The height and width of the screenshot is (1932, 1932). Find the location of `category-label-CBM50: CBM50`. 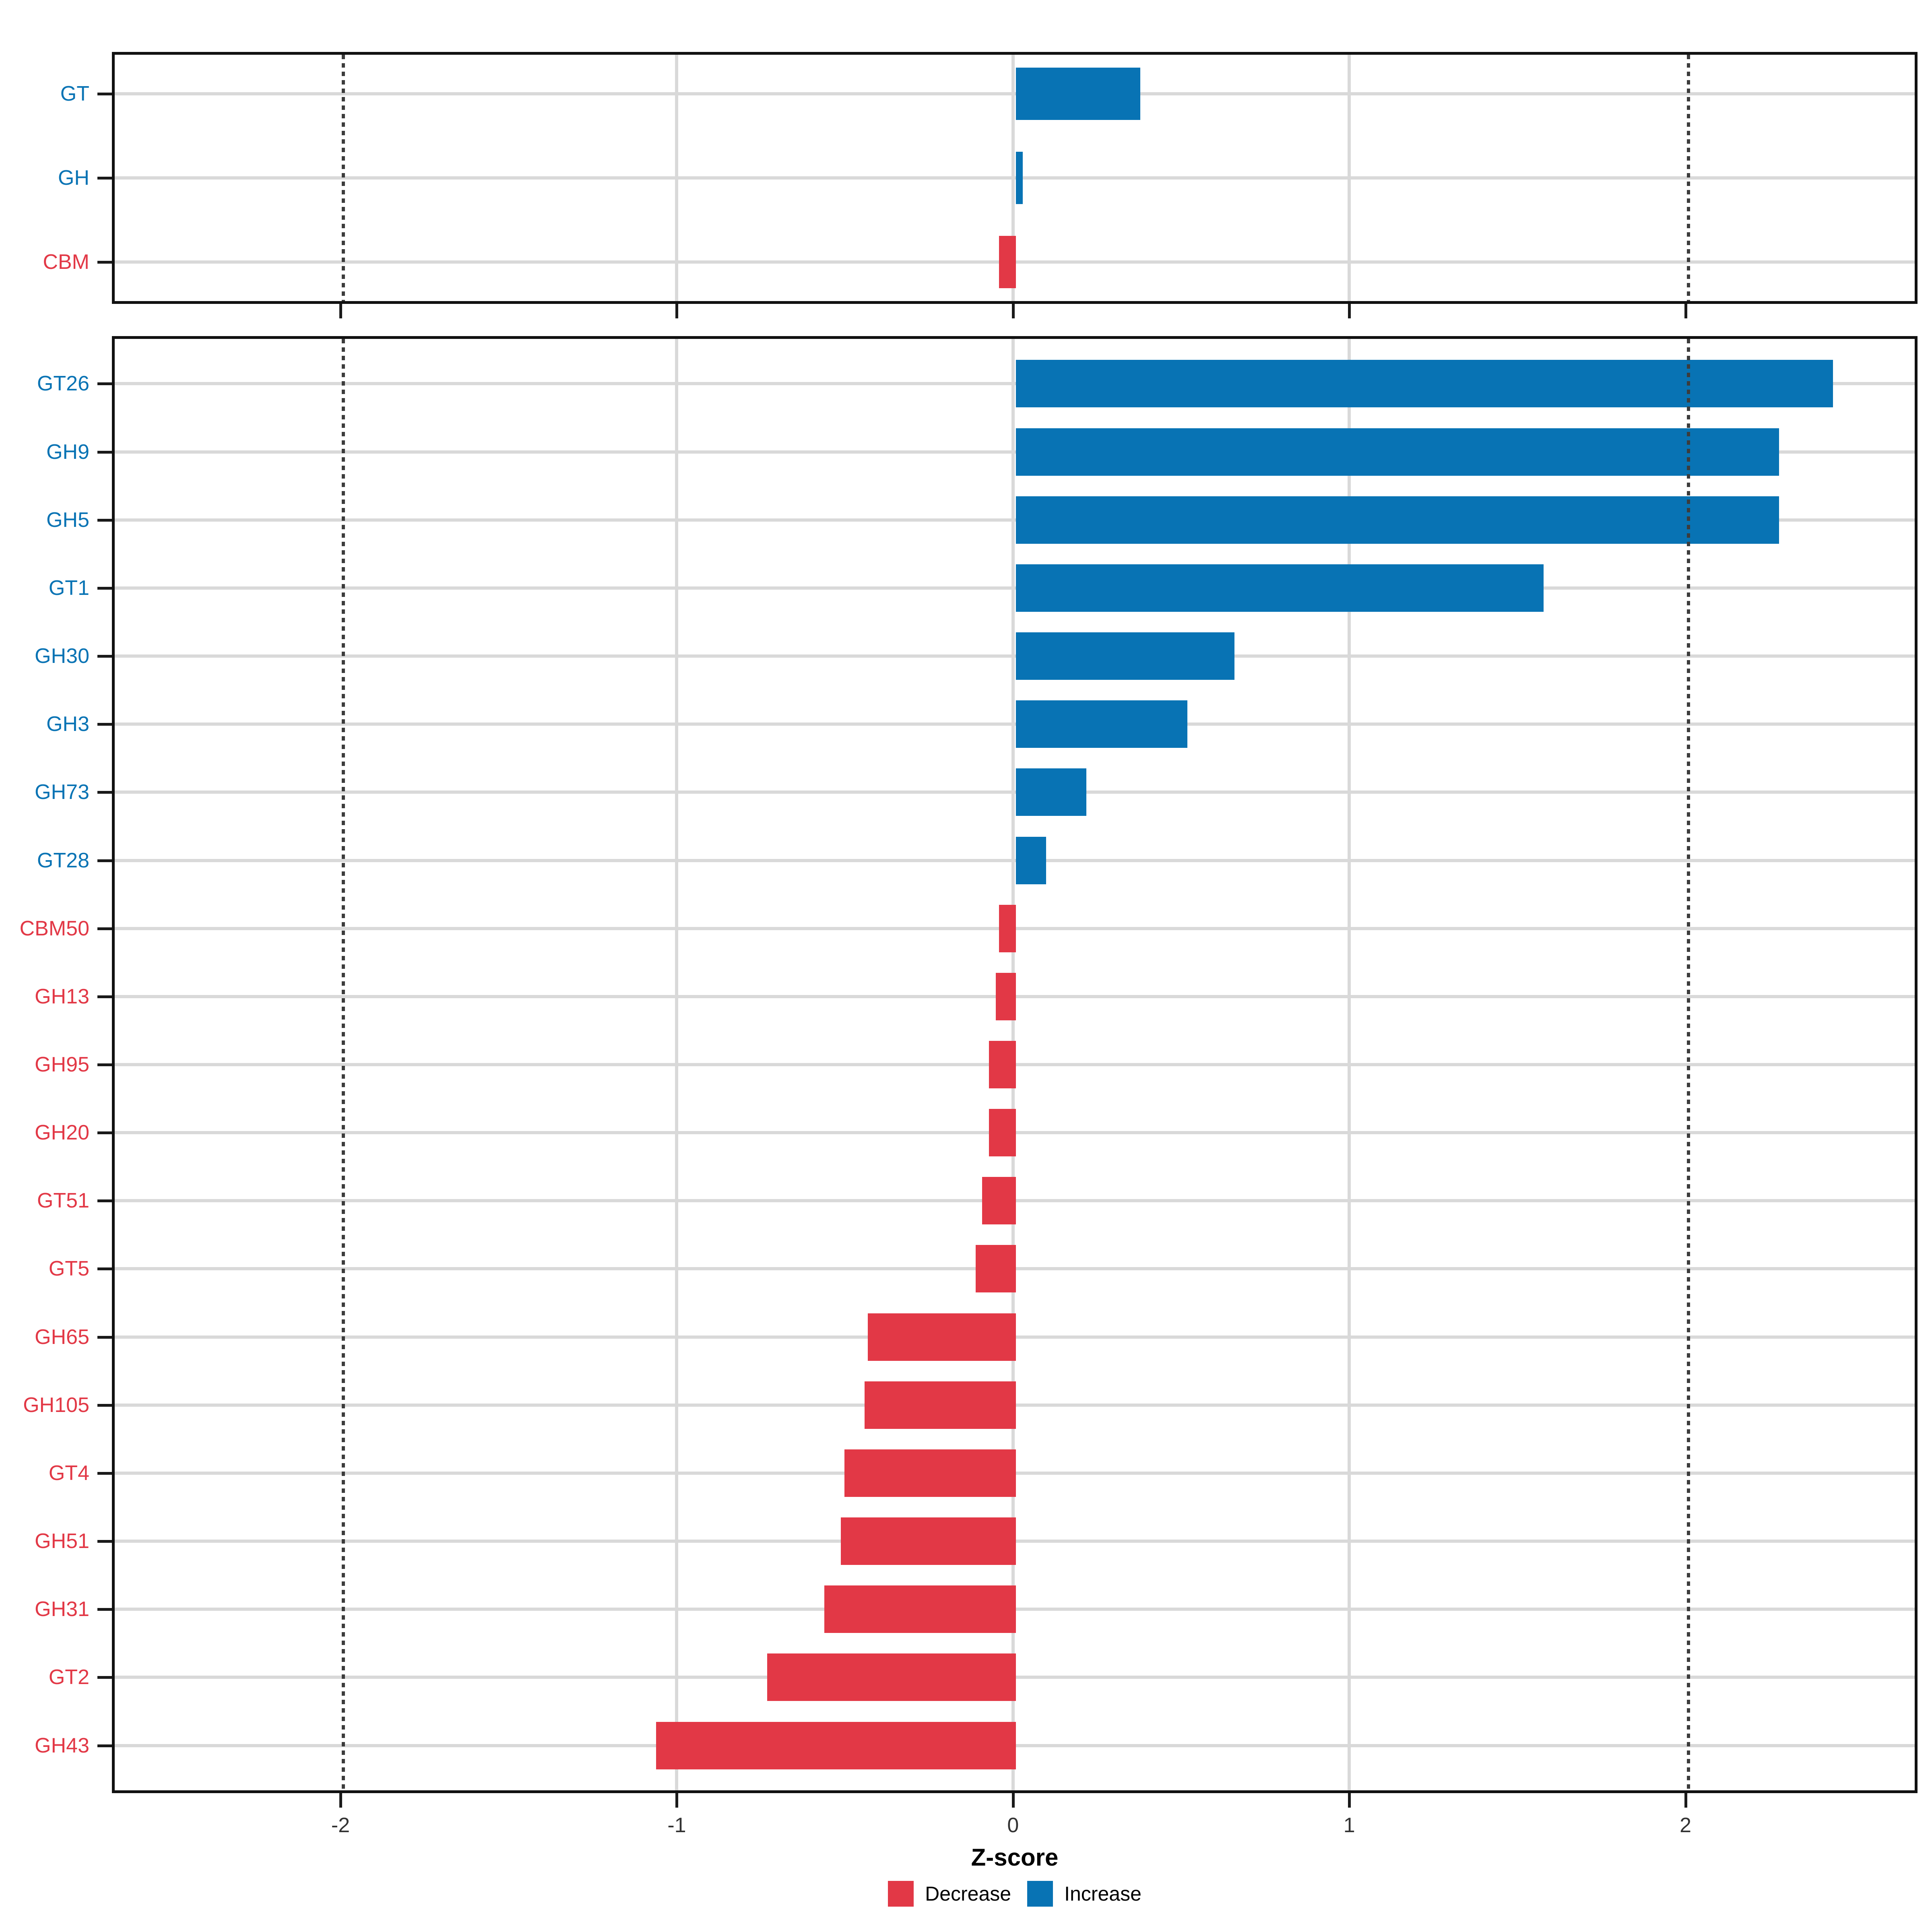

category-label-CBM50: CBM50 is located at coordinates (54, 928).